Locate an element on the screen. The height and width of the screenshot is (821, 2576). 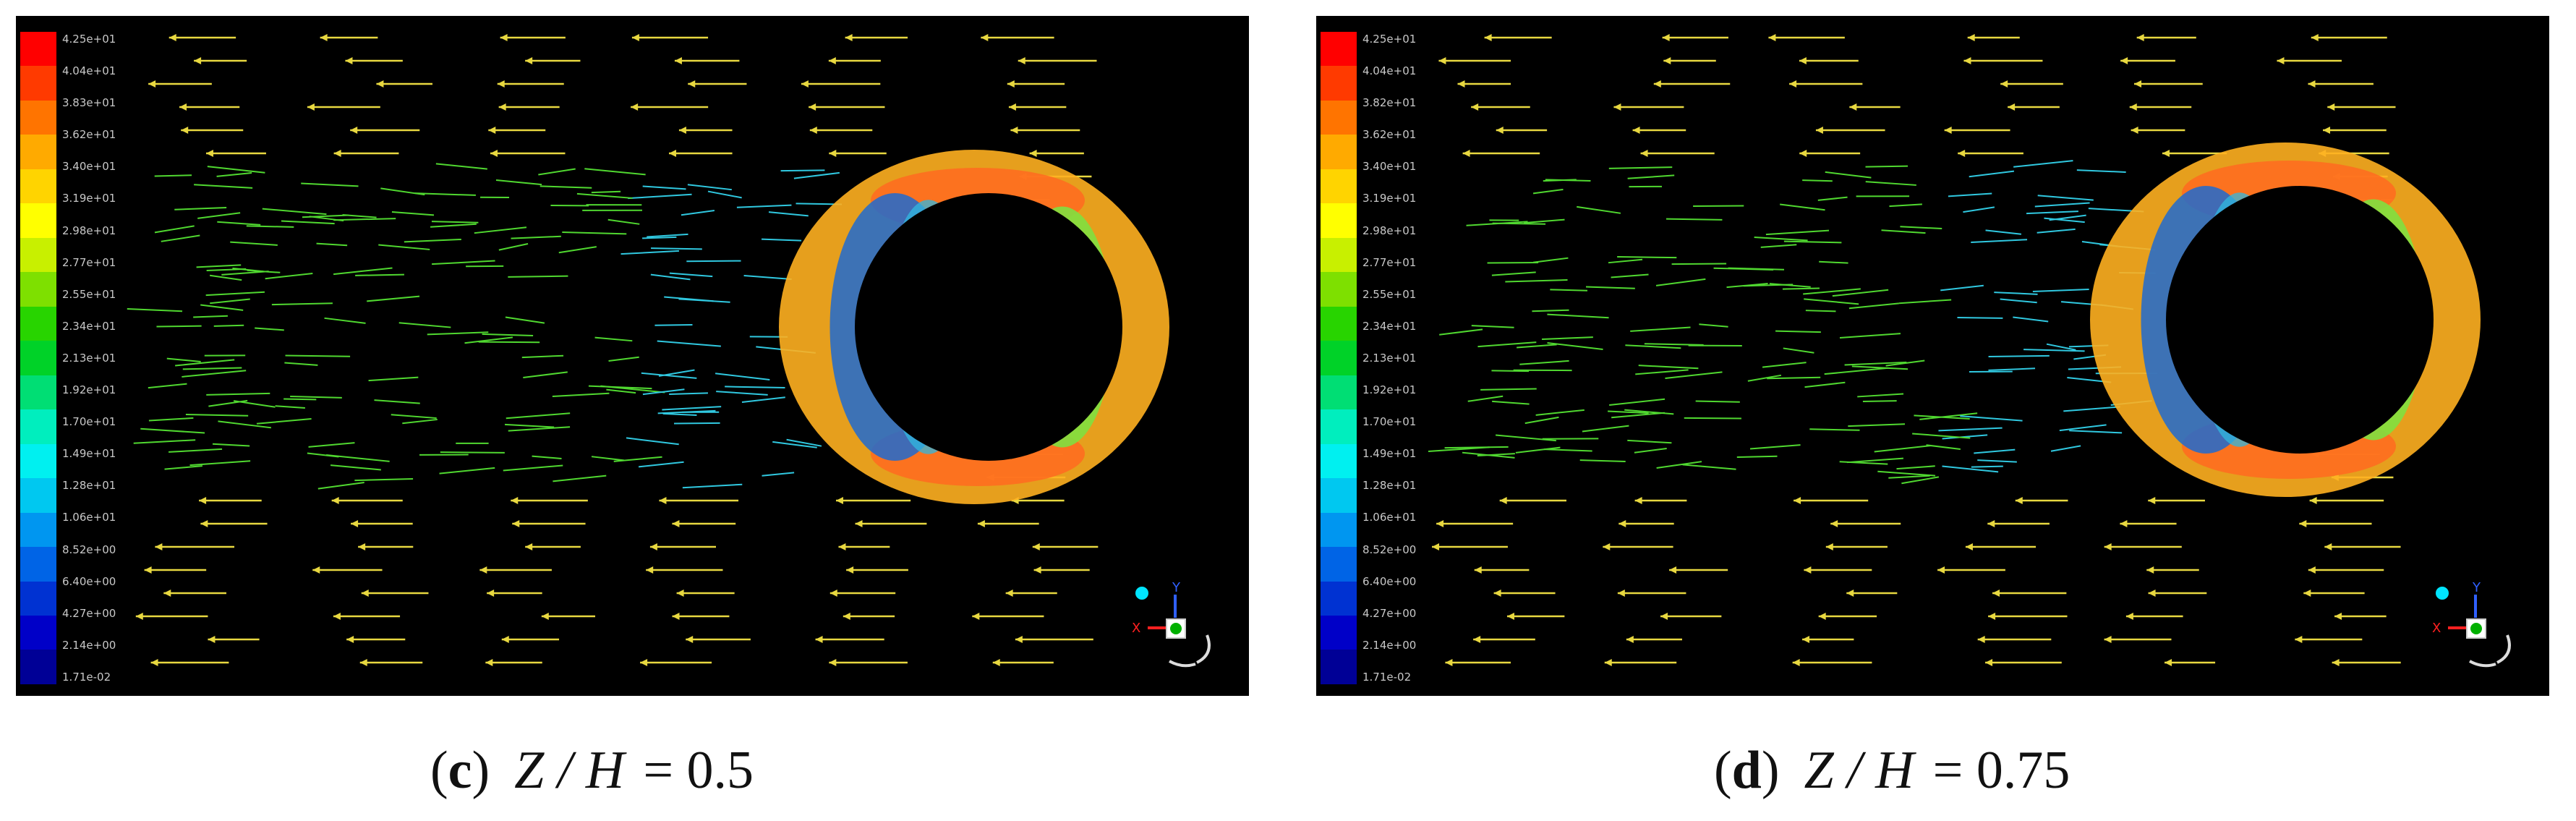
caption-value: = 0.5 is located at coordinates (698, 771).